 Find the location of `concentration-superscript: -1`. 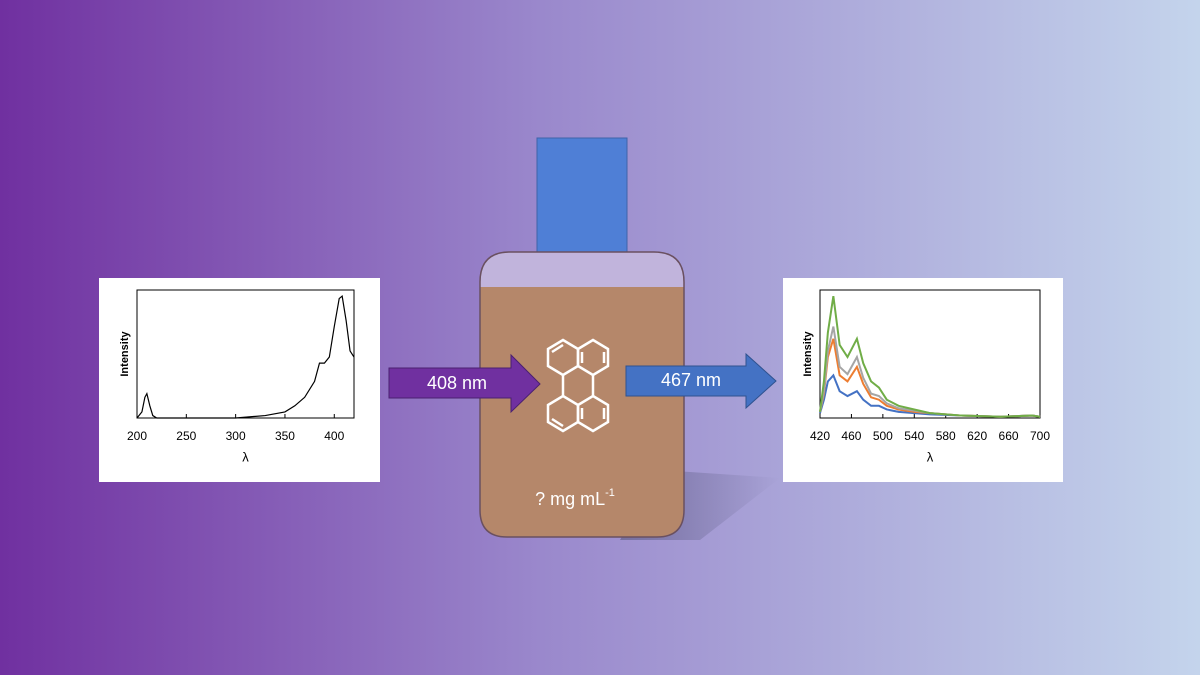

concentration-superscript: -1 is located at coordinates (610, 493).